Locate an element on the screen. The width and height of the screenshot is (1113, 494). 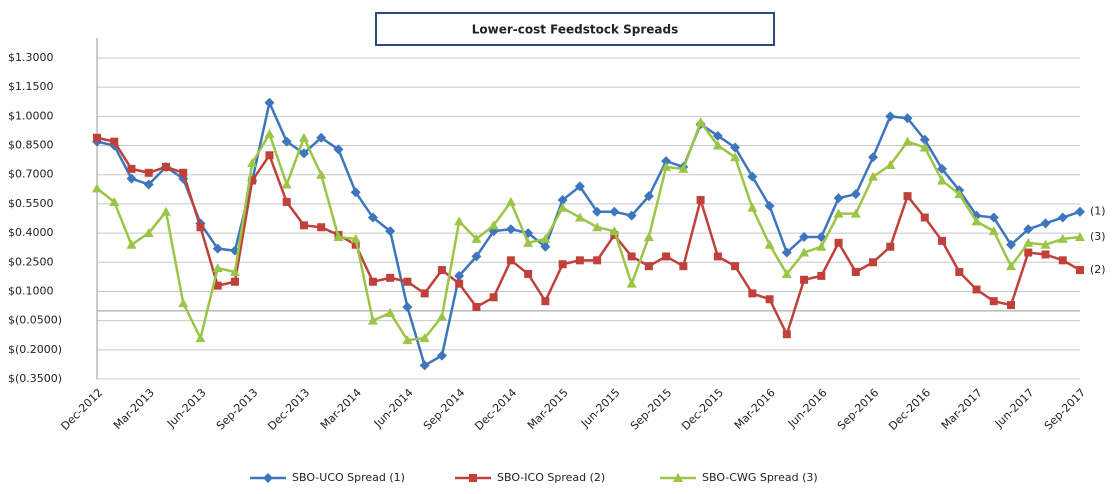
x-tick-label: Dec-2012 is located at coordinates (81, 409).